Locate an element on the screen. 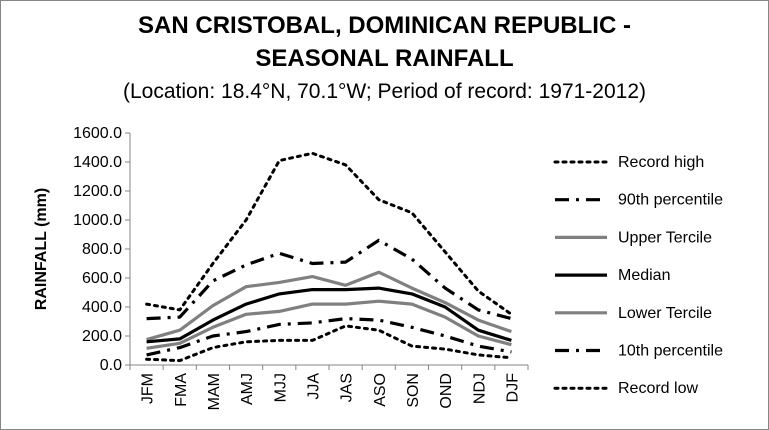  y-tick-label: 1400.0 is located at coordinates (97, 162).